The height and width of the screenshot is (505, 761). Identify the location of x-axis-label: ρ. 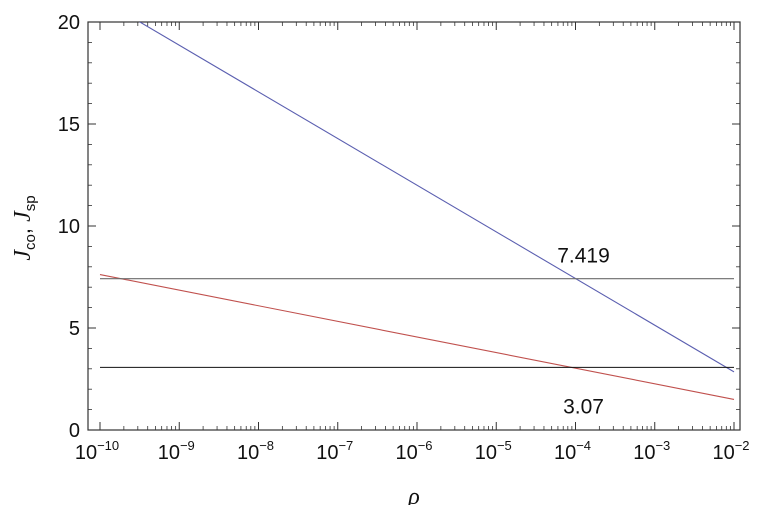
(413, 494).